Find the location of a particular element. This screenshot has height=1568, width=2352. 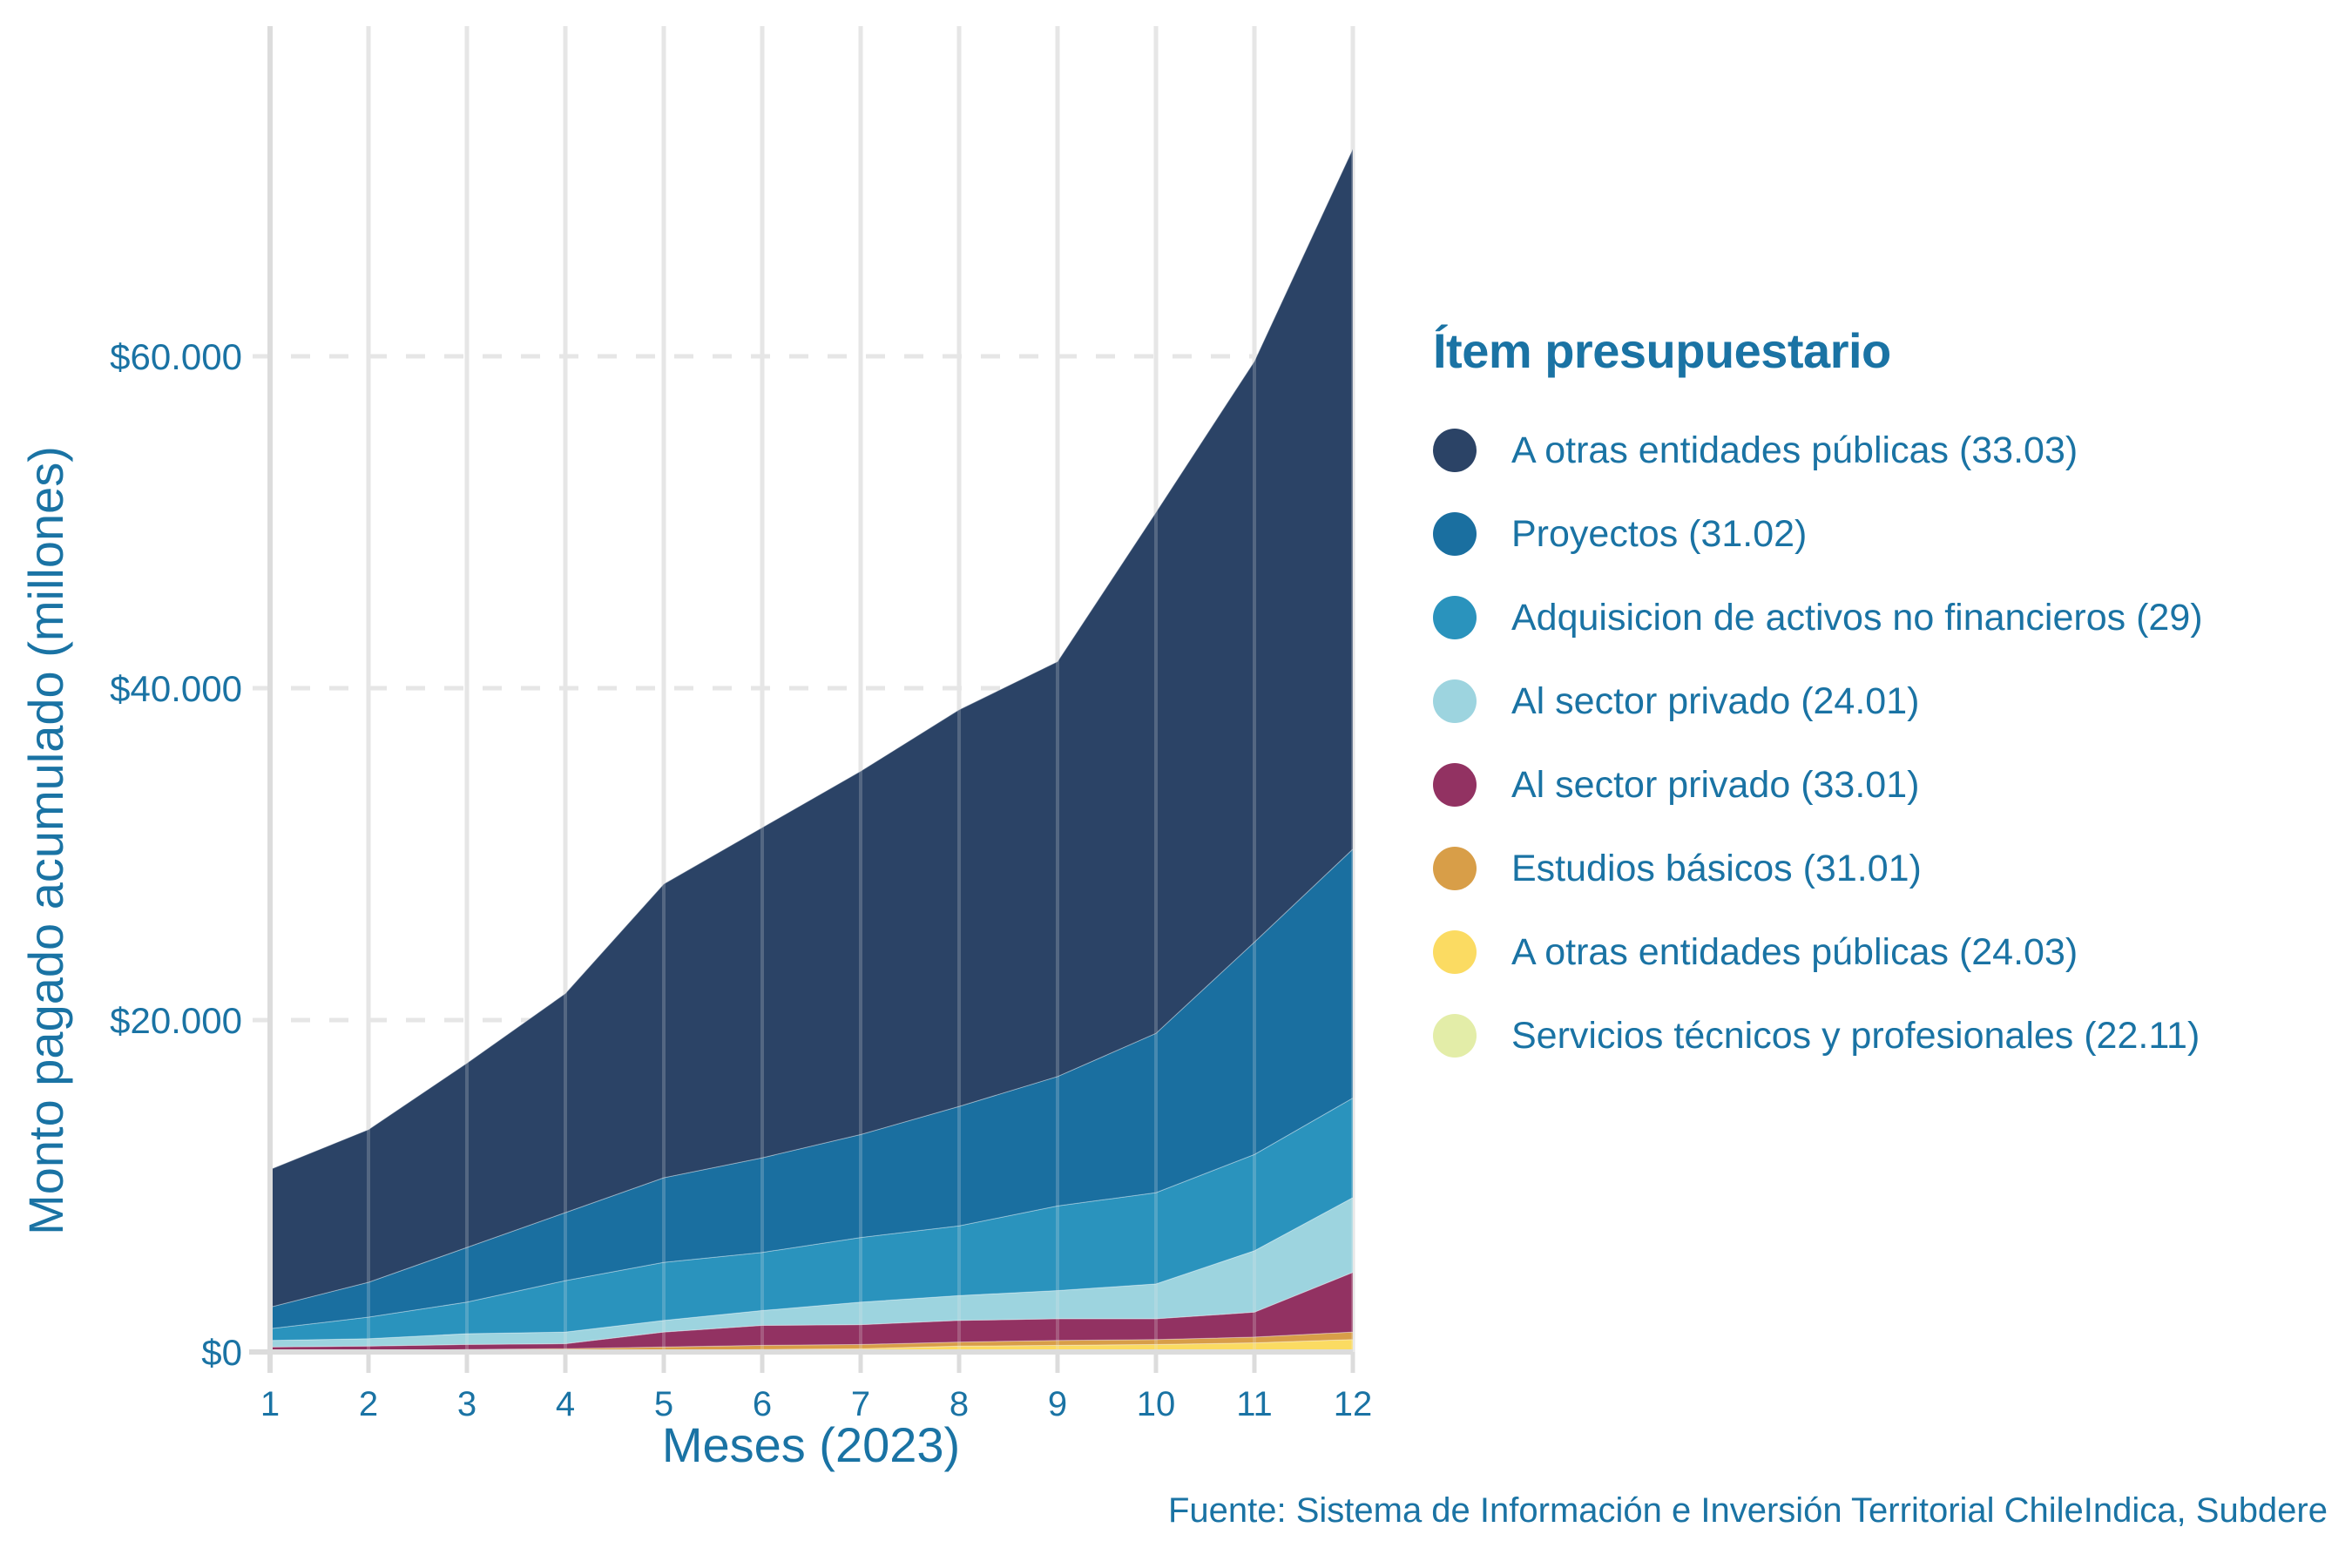

legend-item: Al sector privado (33.01) is located at coordinates (1818, 785).